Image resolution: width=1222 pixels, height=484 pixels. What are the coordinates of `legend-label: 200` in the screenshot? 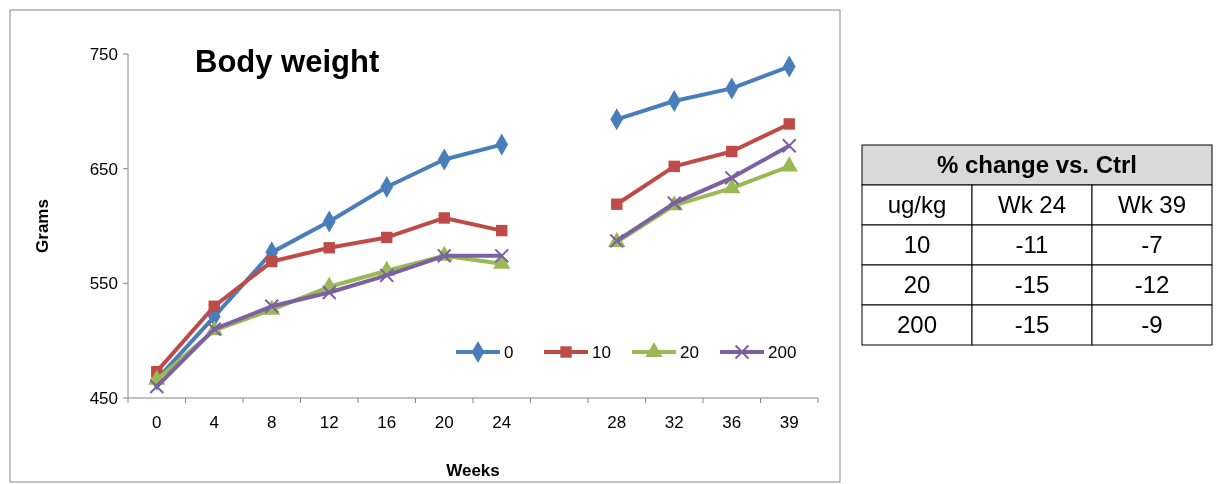 It's located at (782, 352).